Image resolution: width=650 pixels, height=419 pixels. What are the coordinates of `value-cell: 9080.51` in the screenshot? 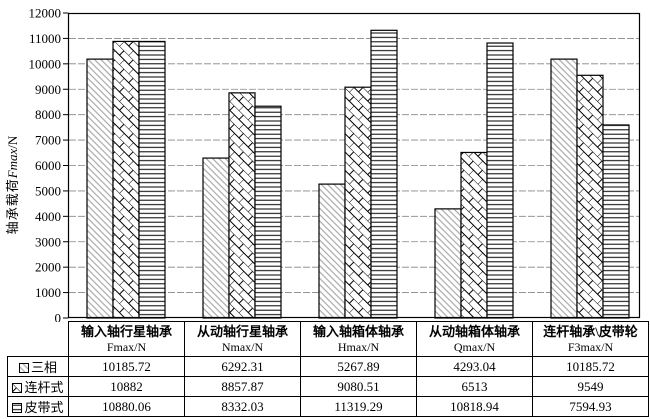 It's located at (358, 386).